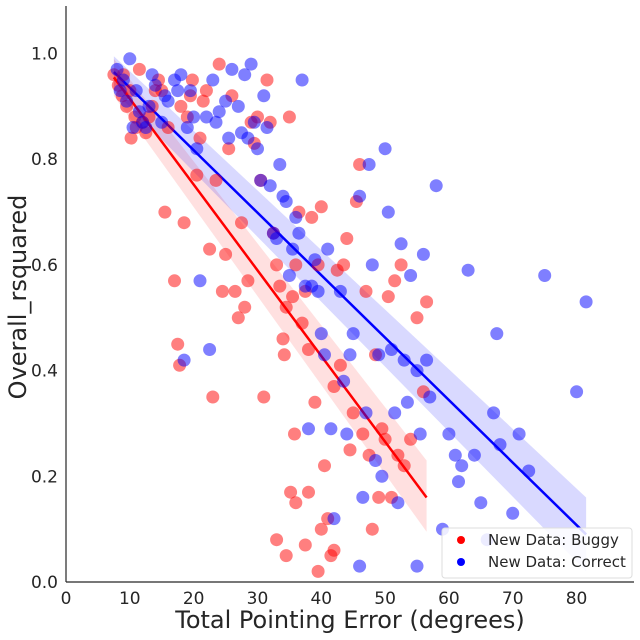 The width and height of the screenshot is (640, 640). I want to click on legend-frame, so click(537, 553).